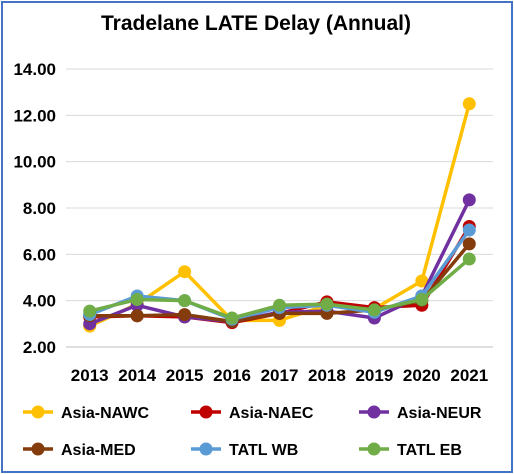 Image resolution: width=514 pixels, height=474 pixels. What do you see at coordinates (439, 413) in the screenshot?
I see `legend-label: Asia-NEUR` at bounding box center [439, 413].